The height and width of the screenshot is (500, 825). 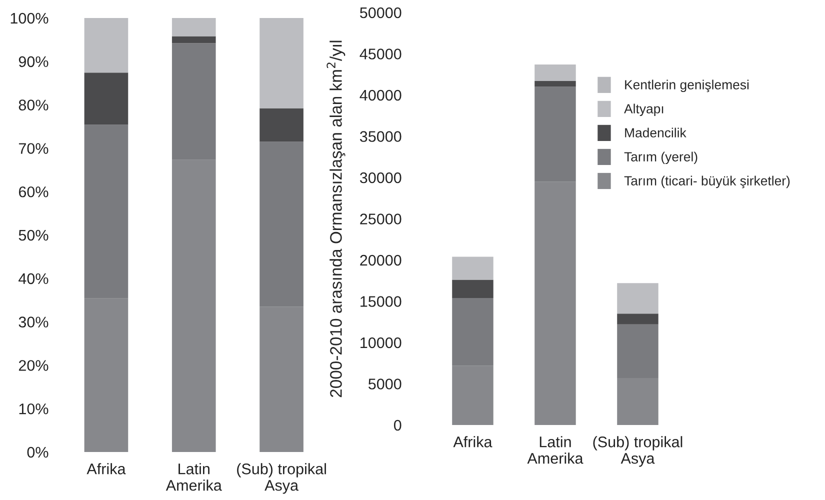 I want to click on y-tick-label: 40%, so click(x=33, y=278).